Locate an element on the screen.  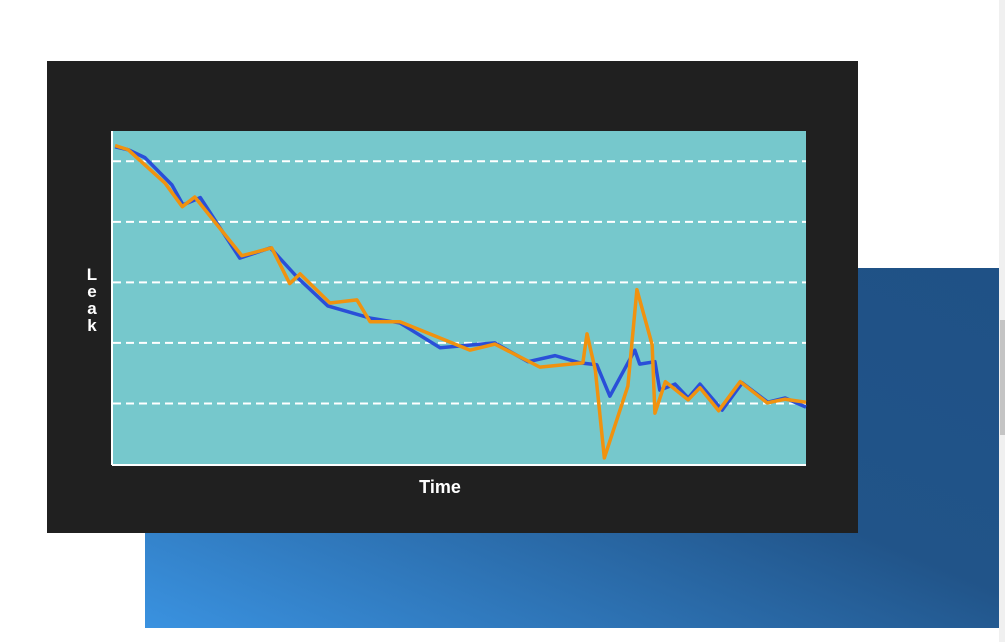
scrollbar-thumb is located at coordinates (1002, 377).